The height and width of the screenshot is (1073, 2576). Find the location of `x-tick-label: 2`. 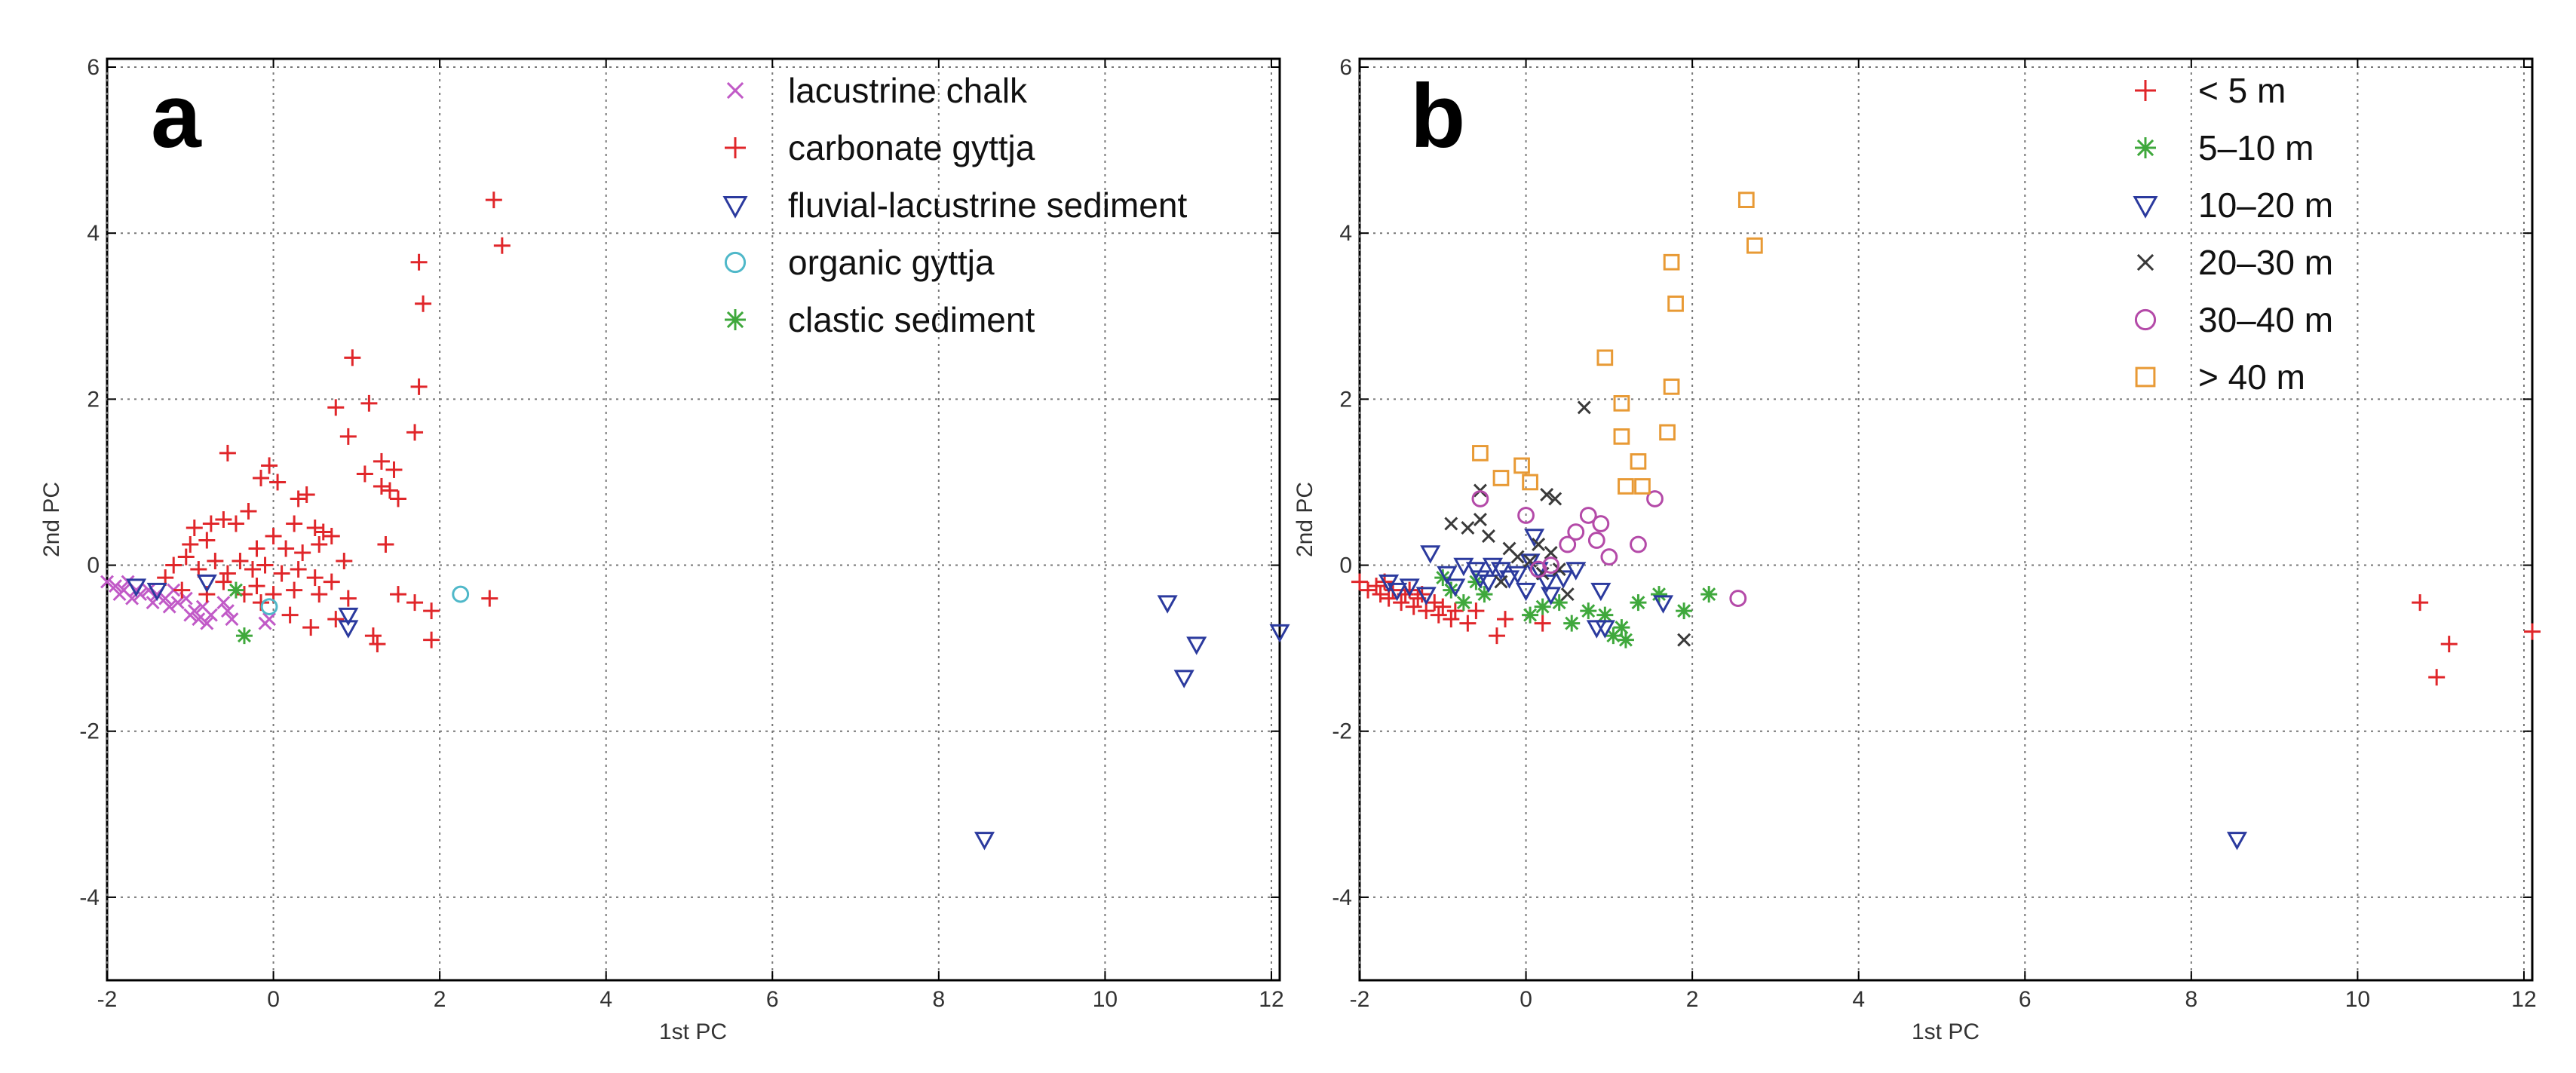

x-tick-label: 2 is located at coordinates (440, 1000).